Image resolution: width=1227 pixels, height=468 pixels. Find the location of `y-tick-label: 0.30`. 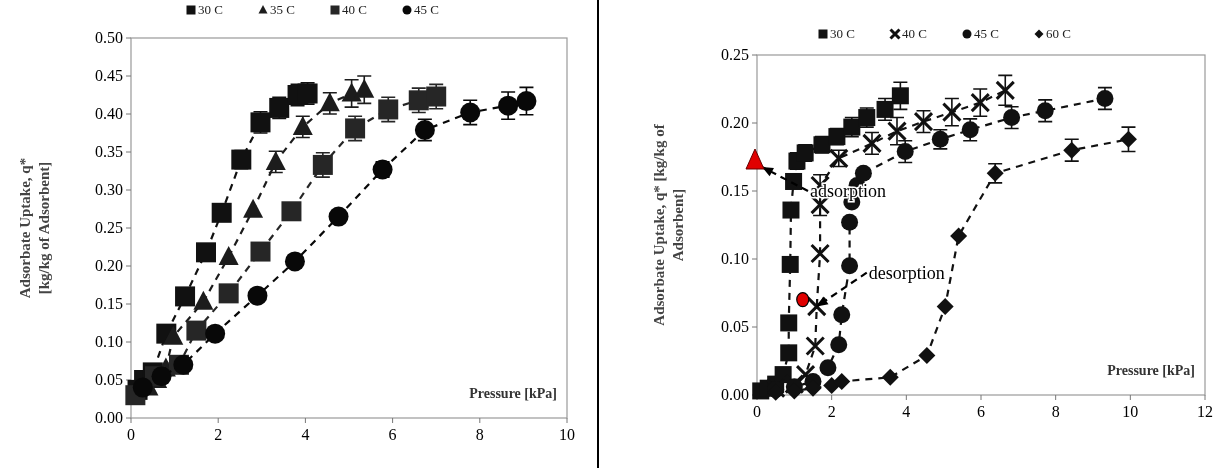

y-tick-label: 0.30 is located at coordinates (109, 189).